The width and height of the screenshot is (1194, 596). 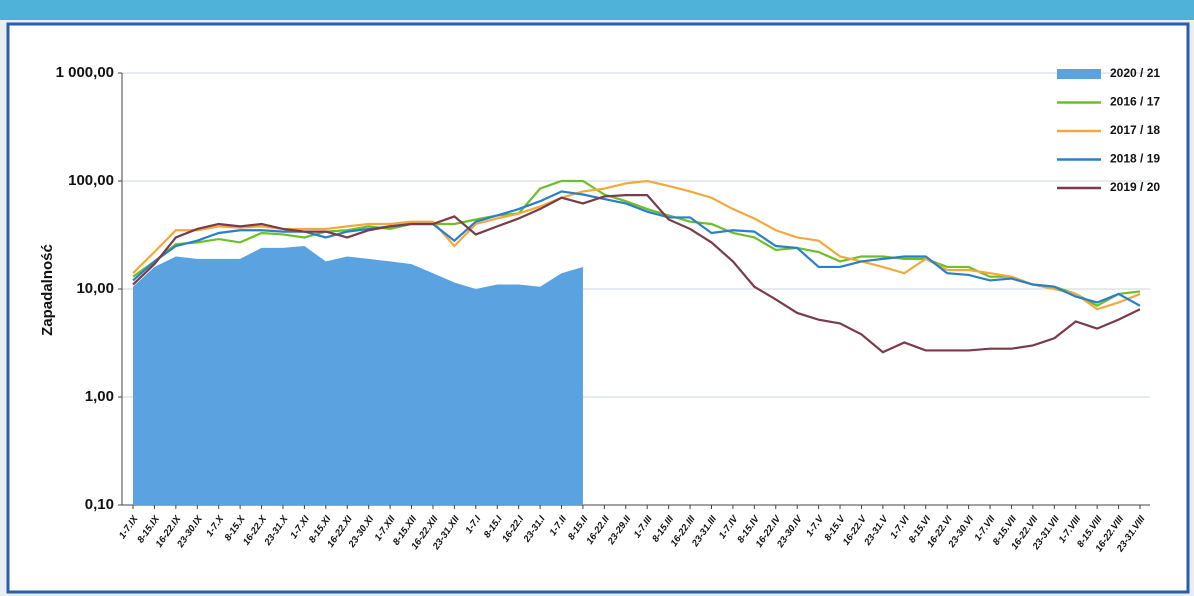 What do you see at coordinates (597, 10) in the screenshot?
I see `top-banner` at bounding box center [597, 10].